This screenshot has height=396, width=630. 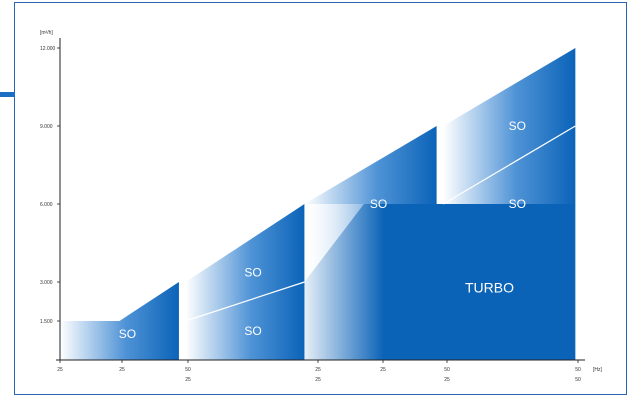 I want to click on x-tick-label-row1-3: 25, so click(x=318, y=370).